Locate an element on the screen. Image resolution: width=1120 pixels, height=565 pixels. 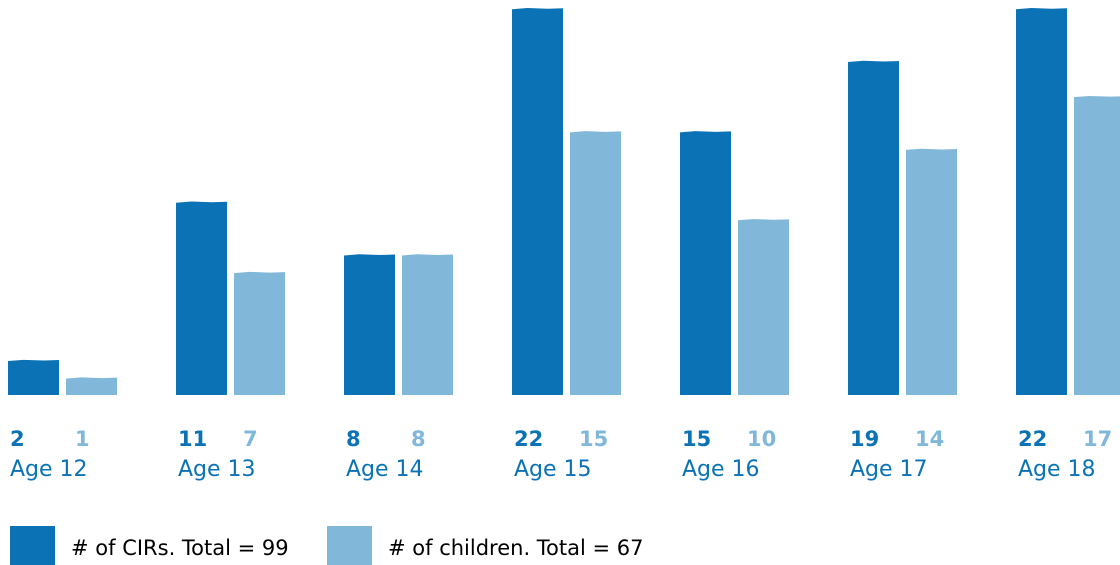
value-label-cirs-age-18: 22 is located at coordinates (1032, 439).